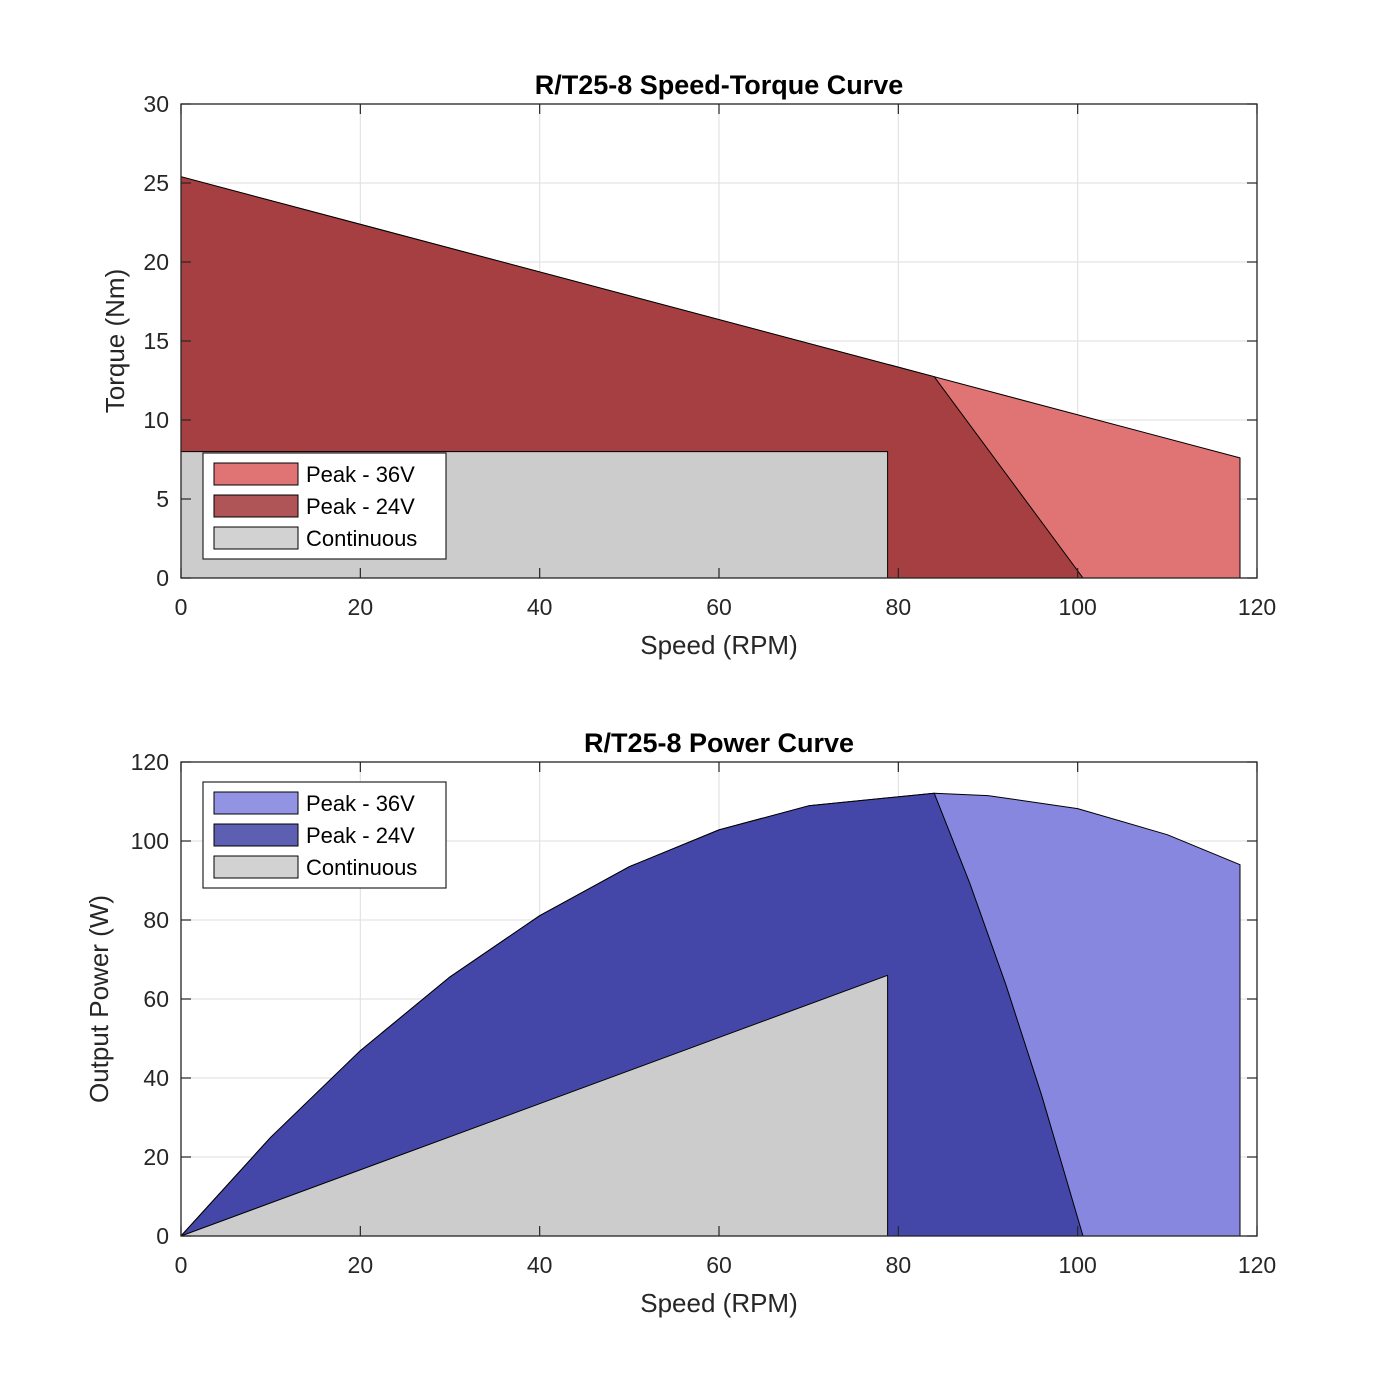  What do you see at coordinates (99, 999) in the screenshot?
I see `y-axis-label: Output Power (W)` at bounding box center [99, 999].